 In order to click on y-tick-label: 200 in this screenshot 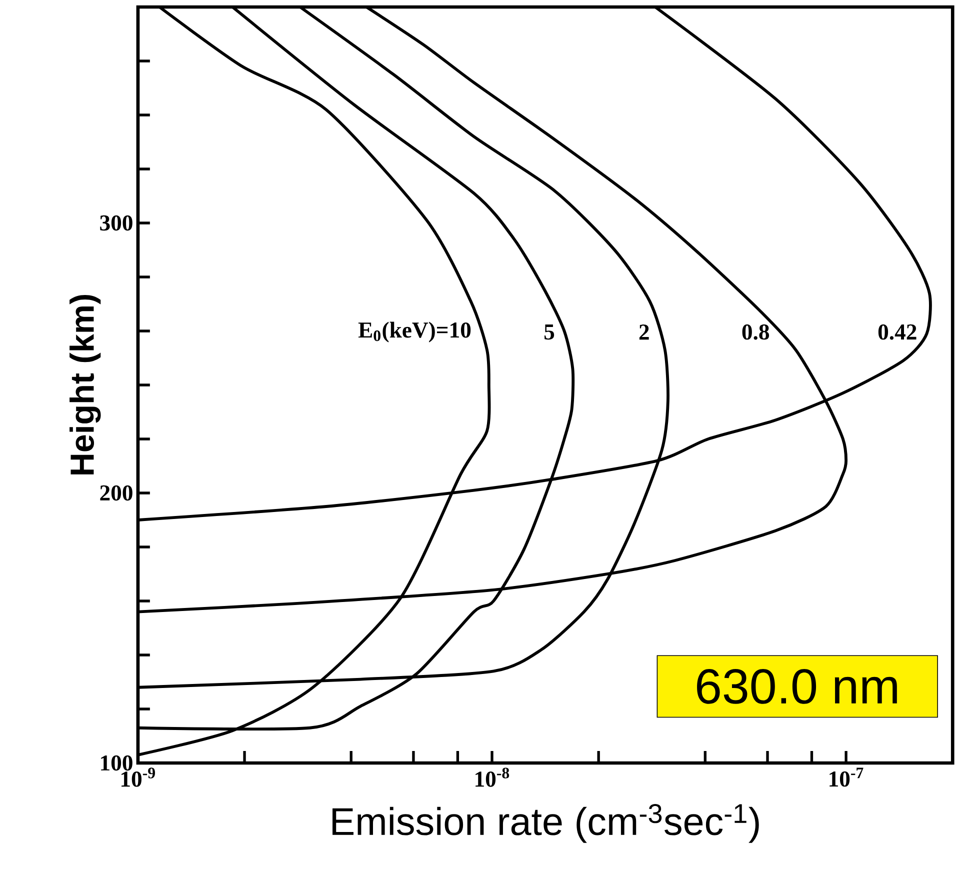, I will do `click(116, 493)`.